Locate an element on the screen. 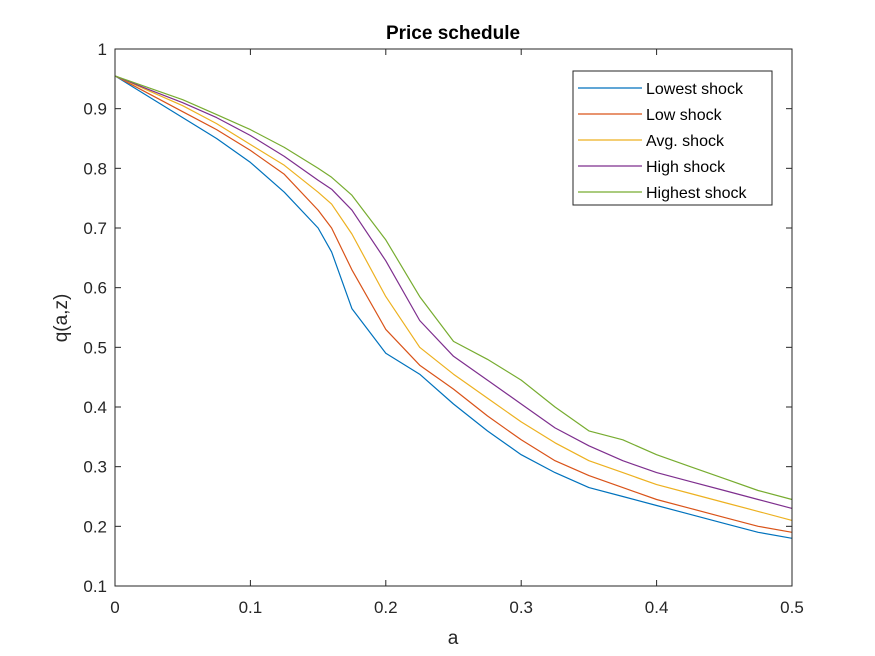 This screenshot has height=656, width=875. x-tick-label: 0.2 is located at coordinates (386, 607).